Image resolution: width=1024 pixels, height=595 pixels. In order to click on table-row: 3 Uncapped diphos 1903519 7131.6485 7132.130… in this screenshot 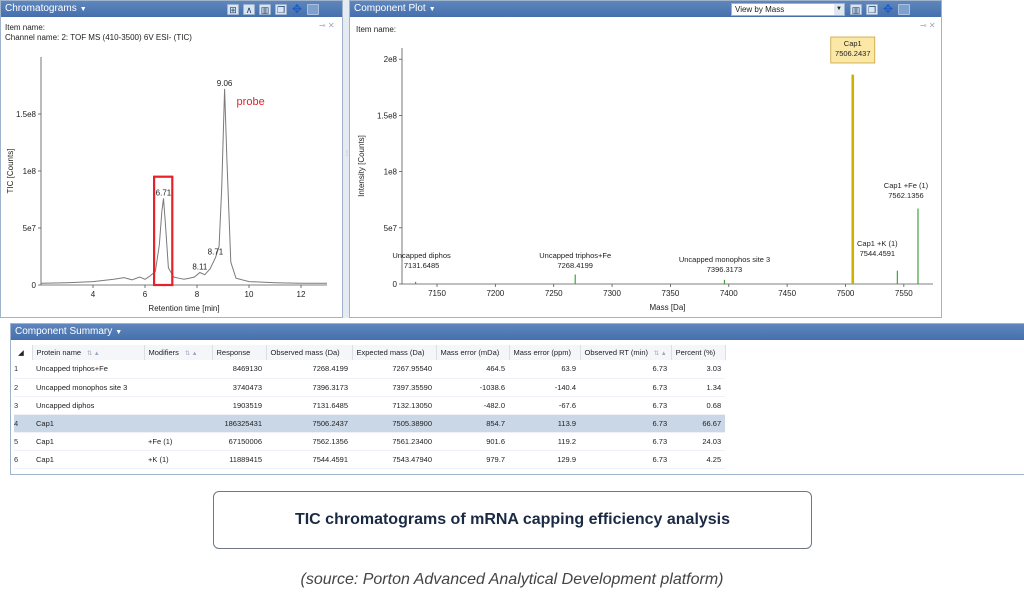, I will do `click(370, 405)`.